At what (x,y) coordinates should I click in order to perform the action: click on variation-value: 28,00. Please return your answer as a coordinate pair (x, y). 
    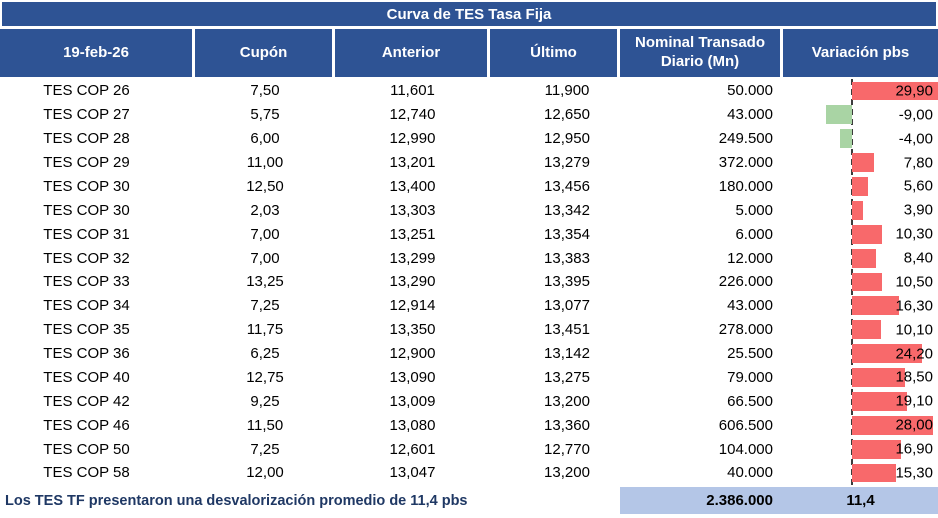
    Looking at the image, I should click on (914, 425).